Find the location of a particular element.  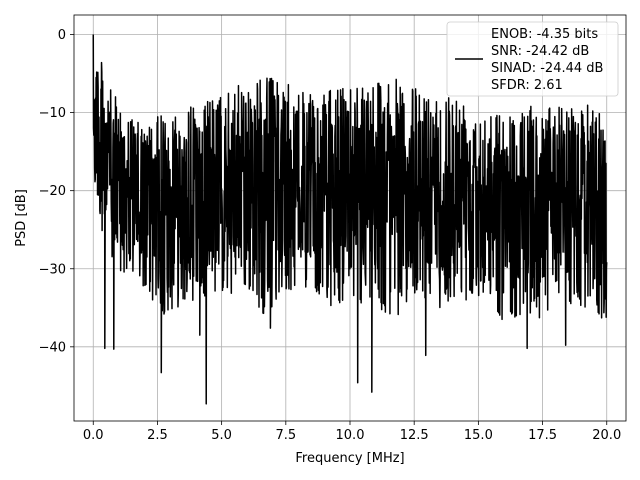

x-axis-ticks: 0.0 2.5 5.0 7.5 10.0 12.5 15.0 17.5 20.0 is located at coordinates (352, 432).